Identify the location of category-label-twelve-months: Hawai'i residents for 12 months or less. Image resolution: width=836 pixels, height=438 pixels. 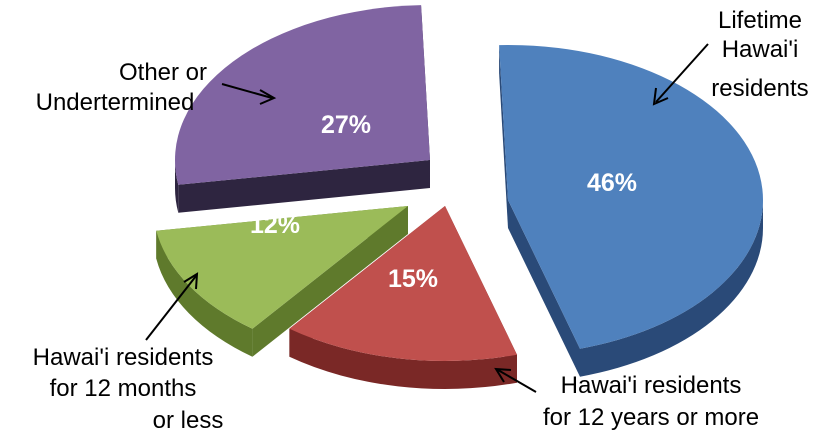
(128, 389).